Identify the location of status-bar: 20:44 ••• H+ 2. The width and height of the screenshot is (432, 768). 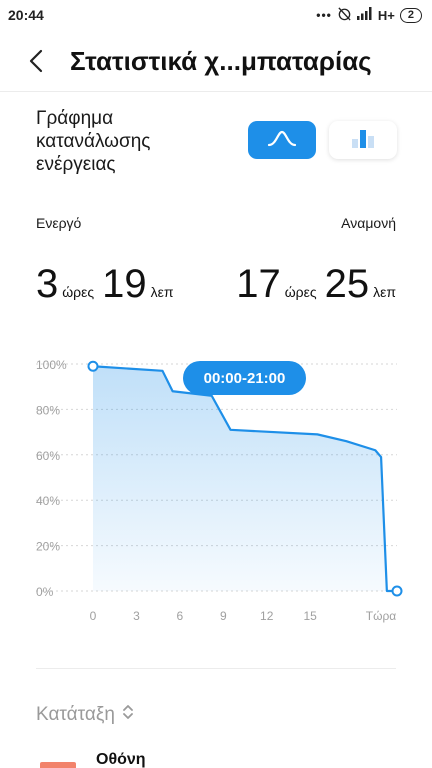
(216, 15).